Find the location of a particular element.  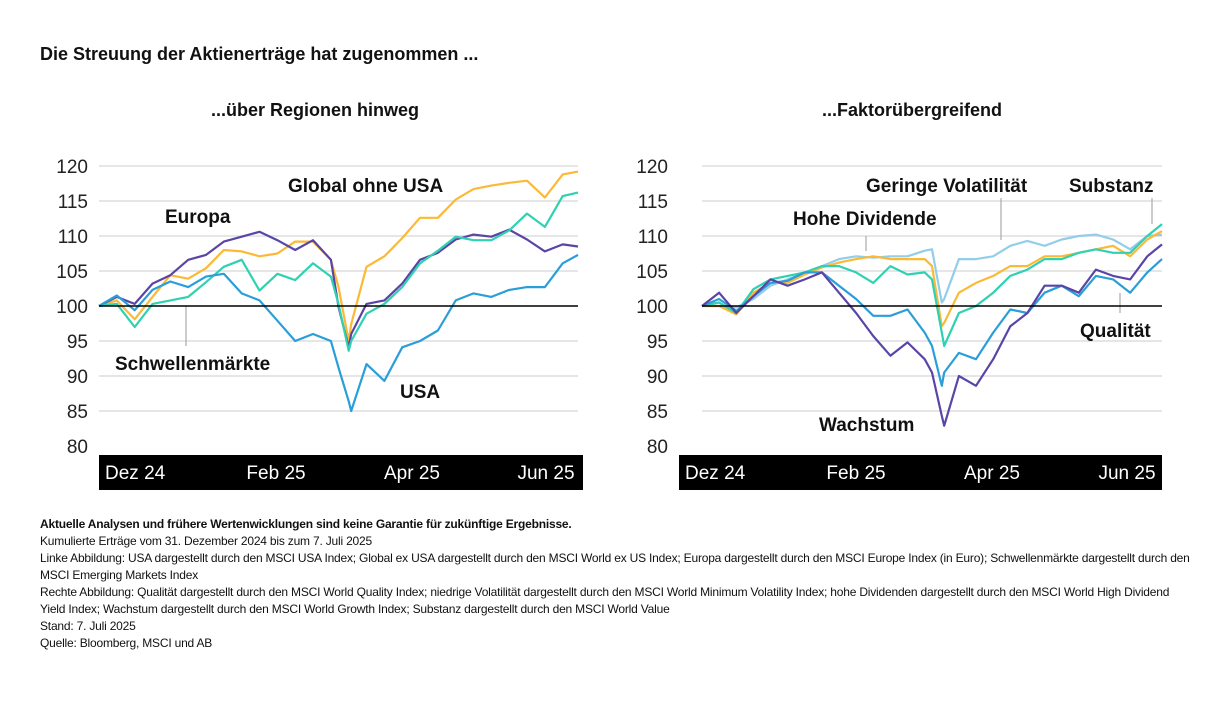

left-chart-title: ...über Regionen hinweg is located at coordinates (314, 110).